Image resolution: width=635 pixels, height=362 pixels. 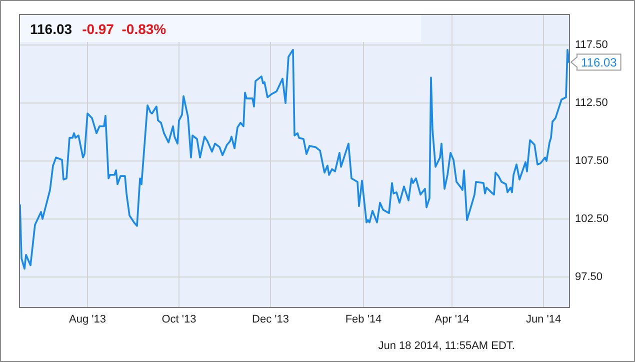 I want to click on header-panel: 116.03 -0.97 -0.83%, so click(x=220, y=28).